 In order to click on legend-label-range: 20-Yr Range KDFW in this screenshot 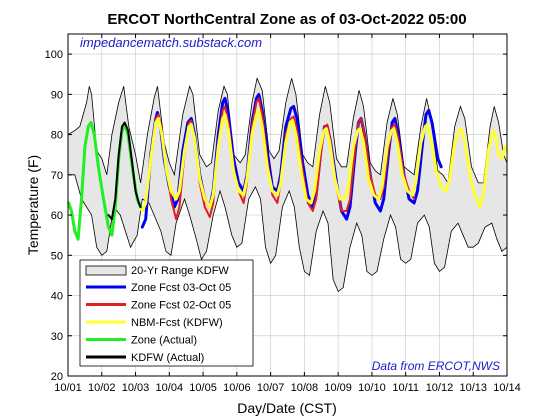, I will do `click(180, 271)`.